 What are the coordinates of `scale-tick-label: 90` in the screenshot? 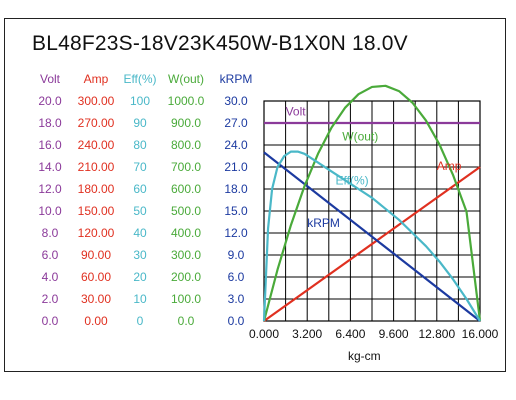 It's located at (140, 123).